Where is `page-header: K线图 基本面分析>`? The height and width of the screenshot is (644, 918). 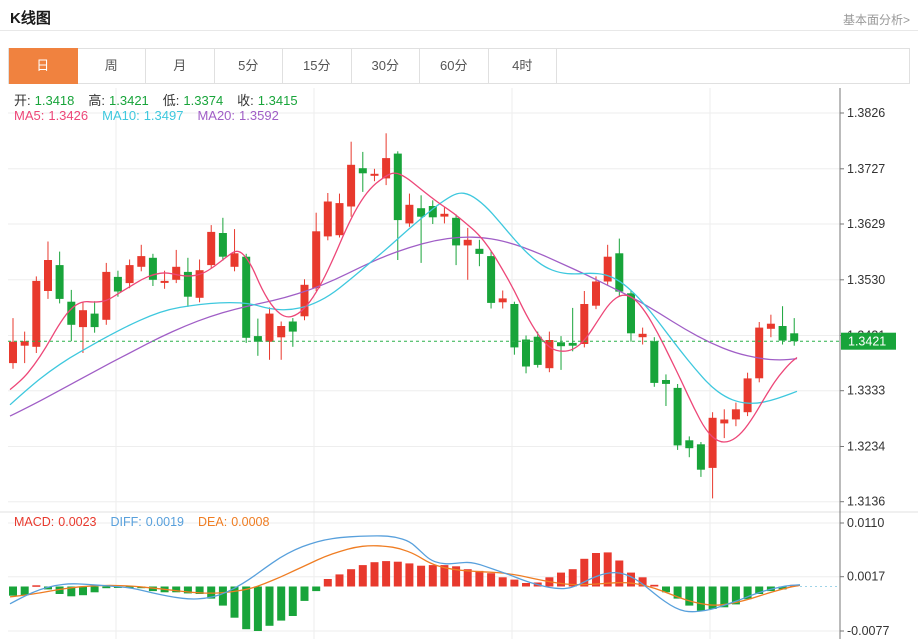
page-header: K线图 基本面分析> is located at coordinates (459, 15).